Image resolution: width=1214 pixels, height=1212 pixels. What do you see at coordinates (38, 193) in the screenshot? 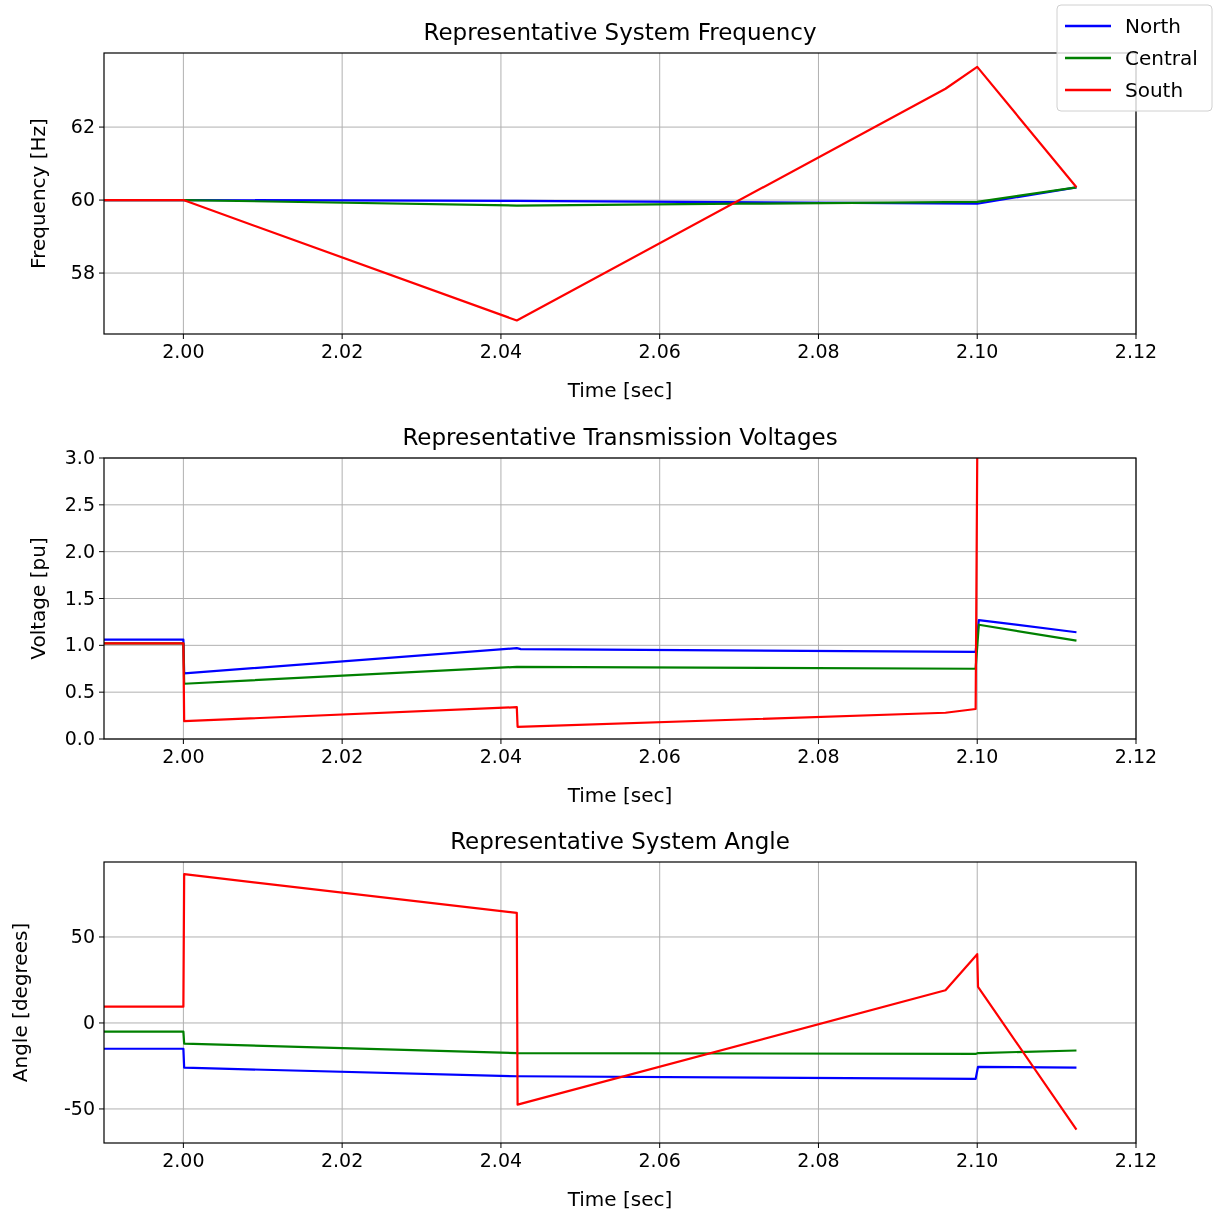
I see `y-axis-title: Frequency [Hz]` at bounding box center [38, 193].